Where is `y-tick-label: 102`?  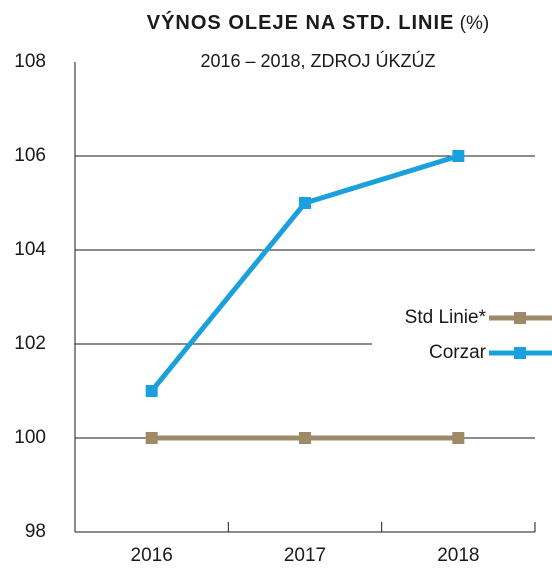 y-tick-label: 102 is located at coordinates (30, 343).